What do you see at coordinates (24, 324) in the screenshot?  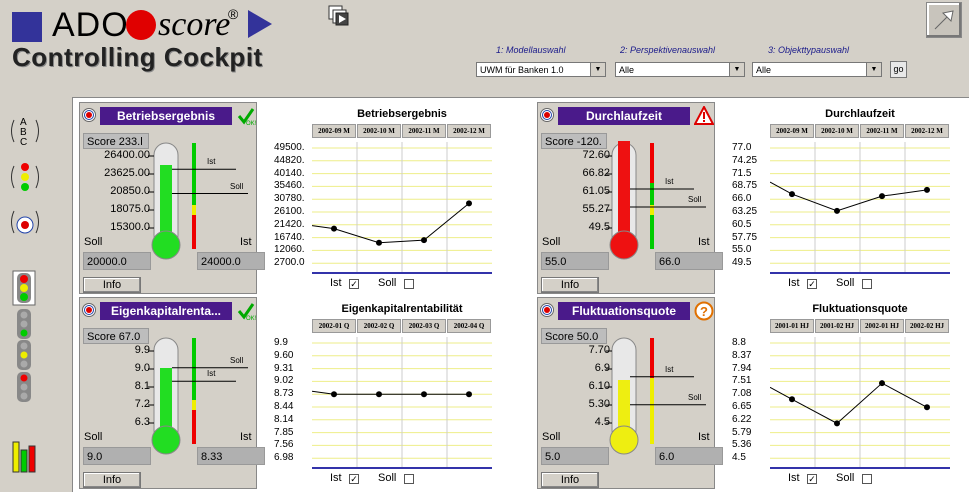 I see `traffic-light-green-icon` at bounding box center [24, 324].